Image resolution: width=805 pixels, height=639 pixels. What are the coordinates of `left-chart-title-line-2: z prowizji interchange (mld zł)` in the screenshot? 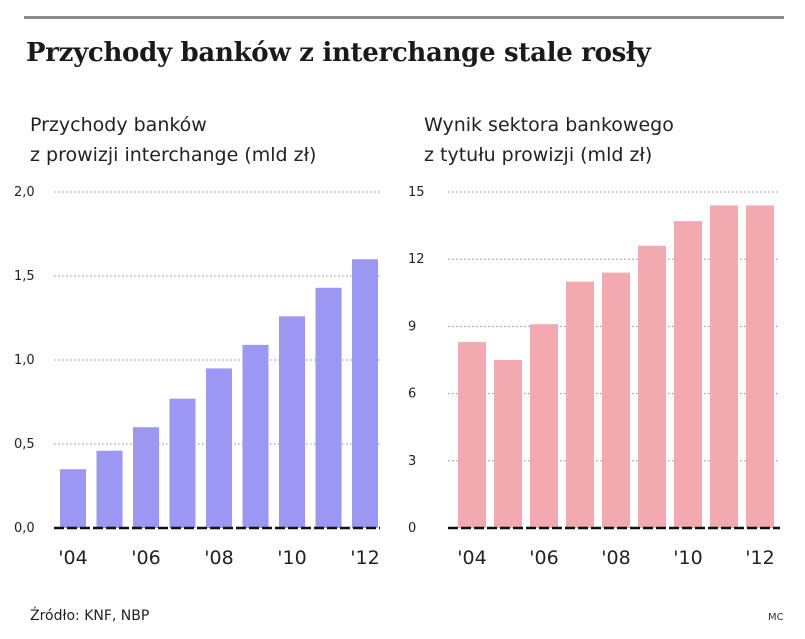 It's located at (173, 155).